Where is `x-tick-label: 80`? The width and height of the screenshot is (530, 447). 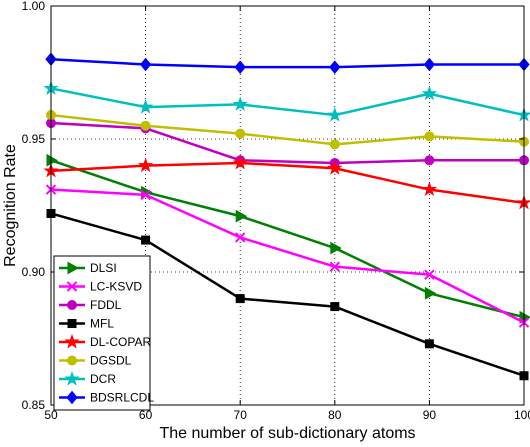
x-tick-label: 80 is located at coordinates (335, 415).